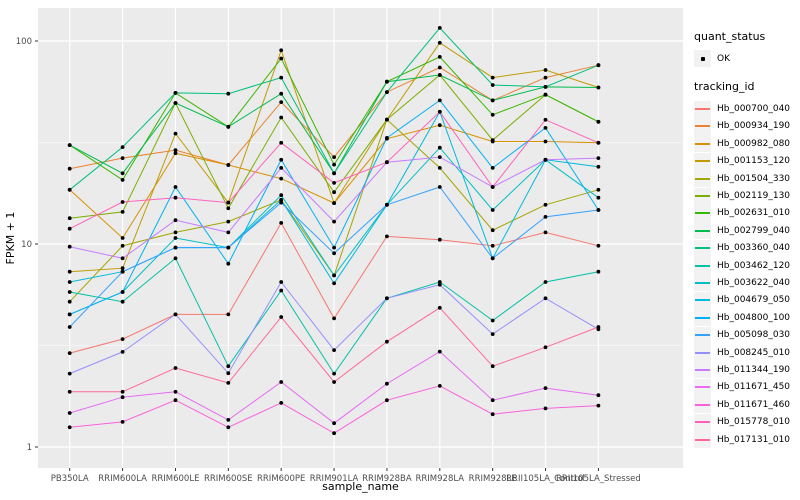 The image size is (800, 500). I want to click on legend-item-label: Hb_008245_010, so click(754, 352).